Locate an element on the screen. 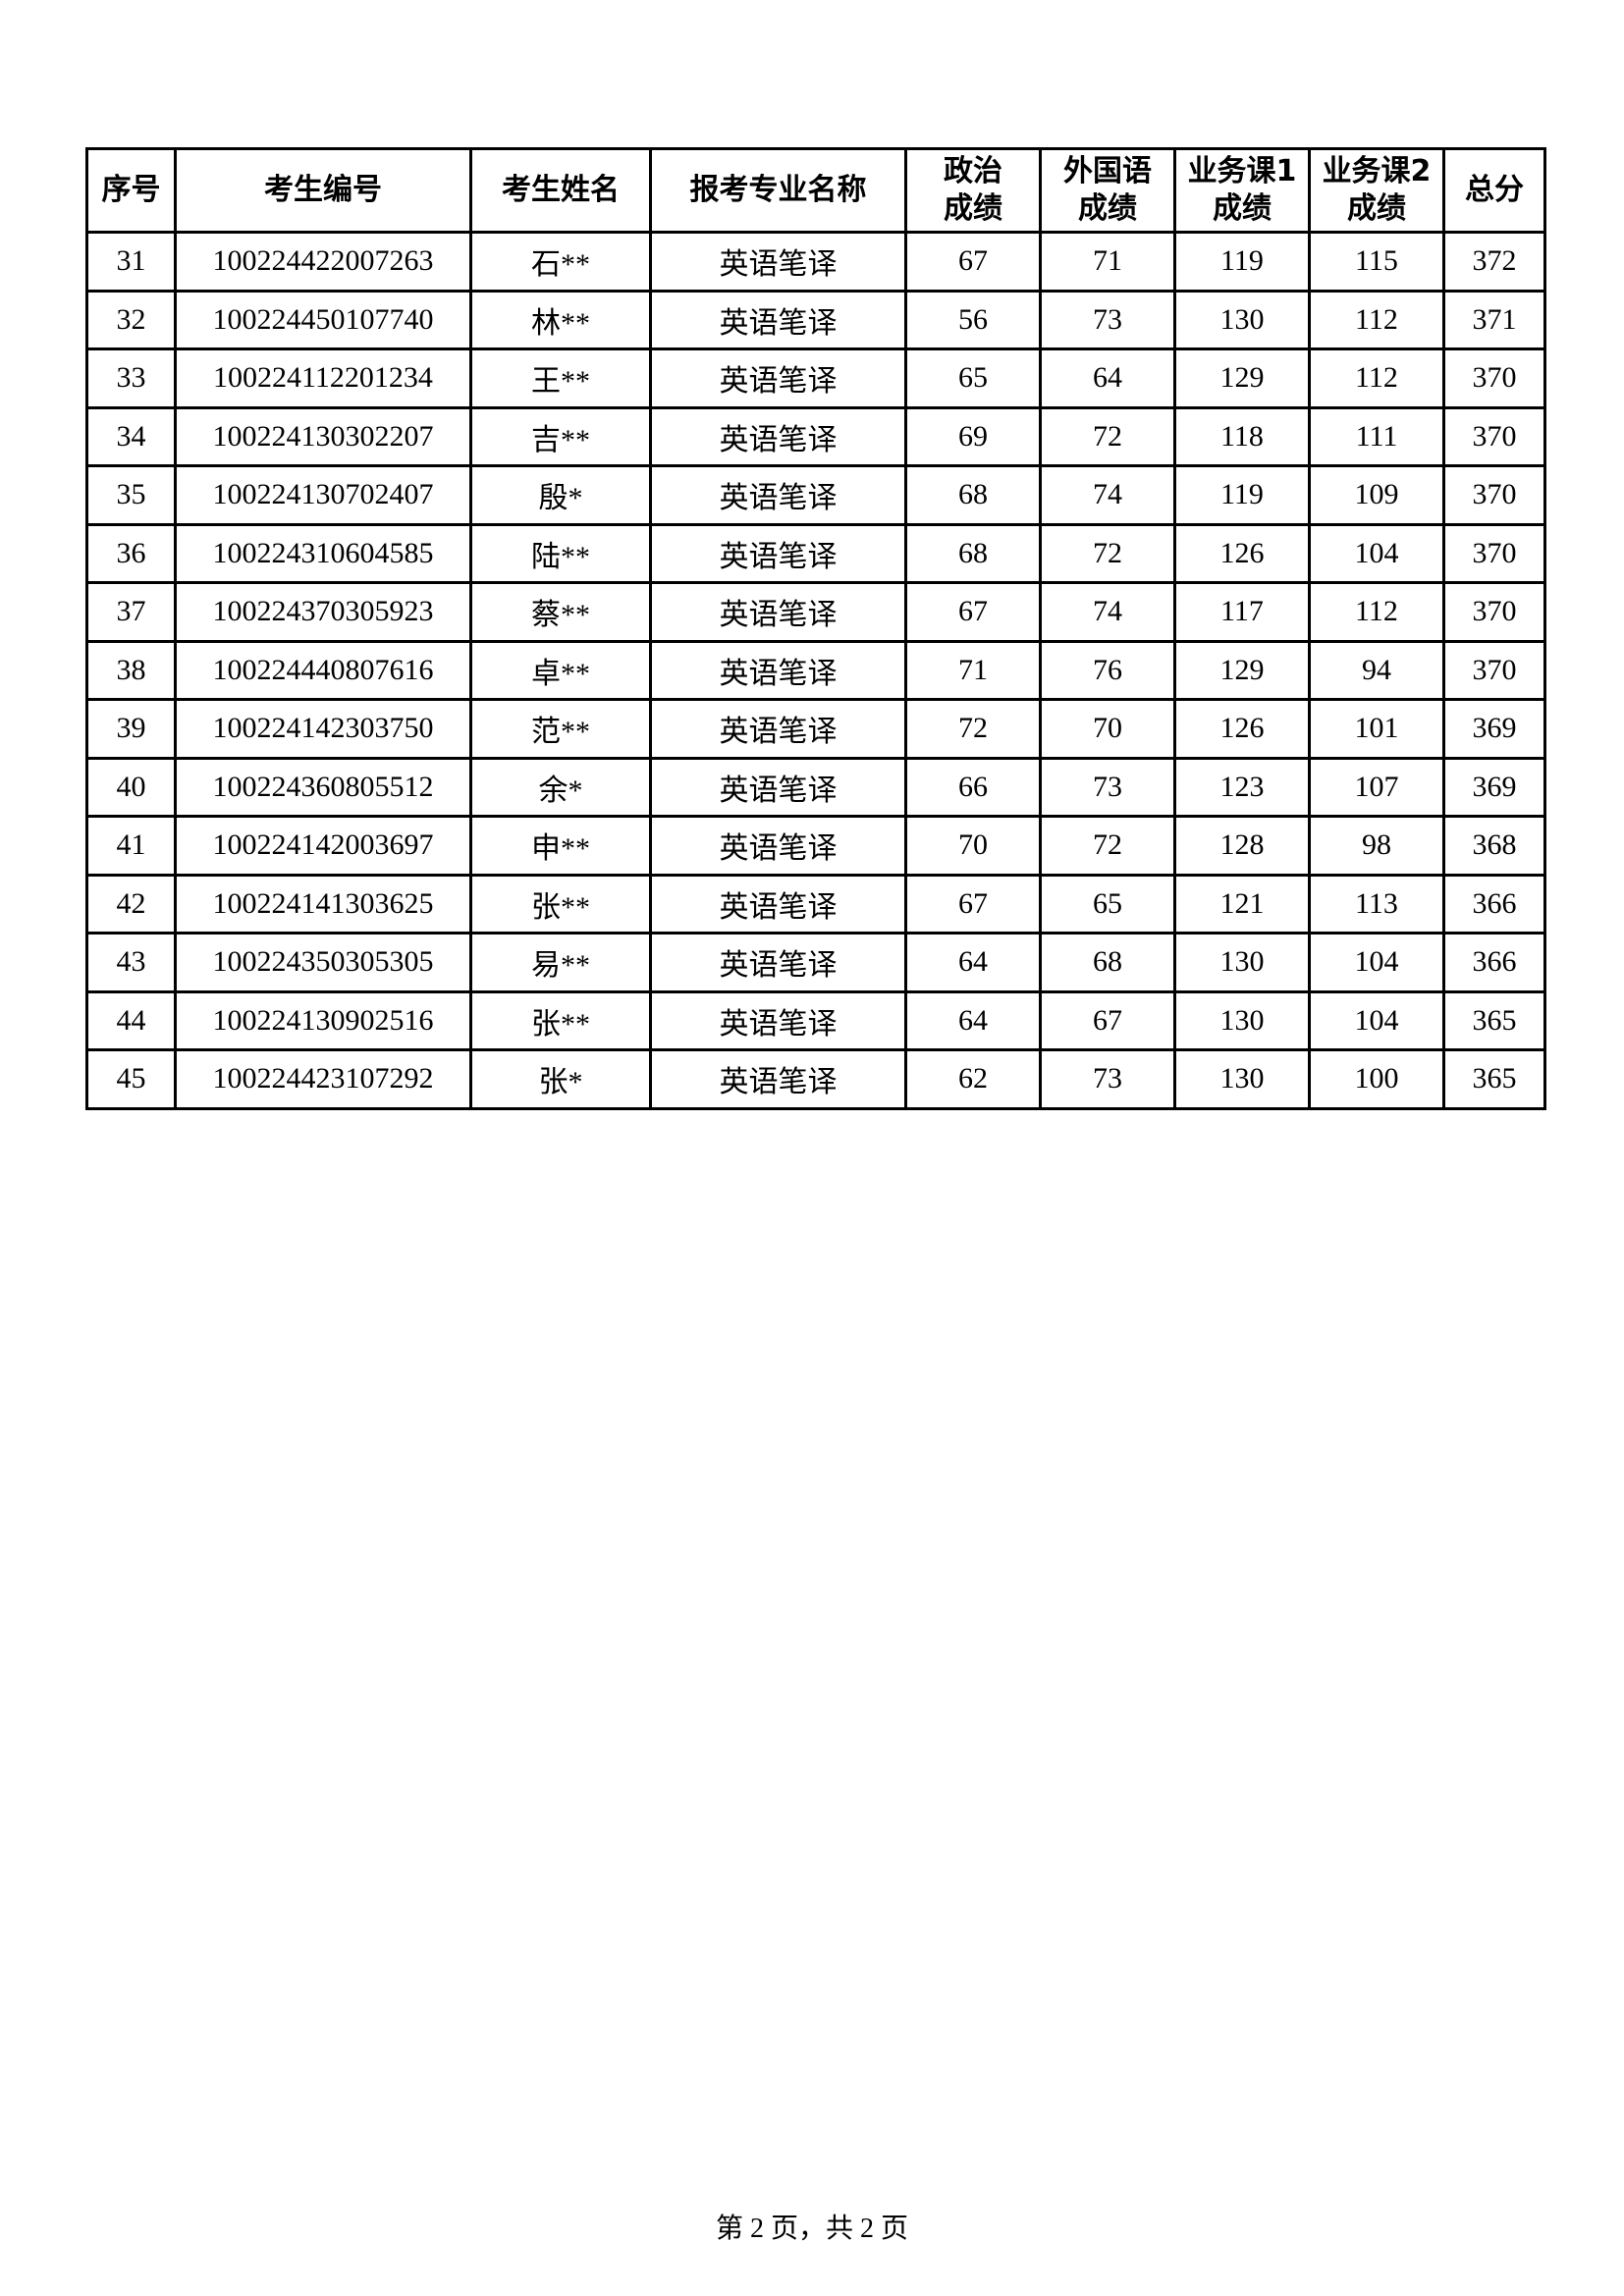  cell-seq: 38 is located at coordinates (131, 670).